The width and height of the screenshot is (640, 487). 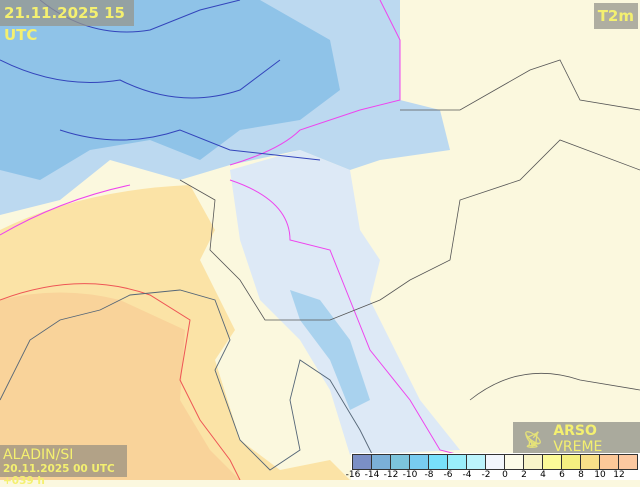 What do you see at coordinates (38, 455) in the screenshot?
I see `model-name: ALADIN/SI` at bounding box center [38, 455].